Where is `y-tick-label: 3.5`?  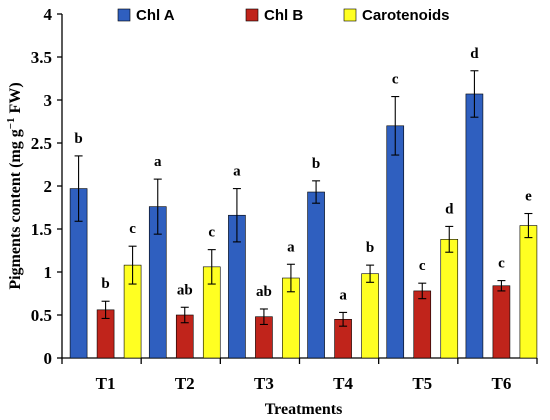 y-tick-label: 3.5 is located at coordinates (41, 57).